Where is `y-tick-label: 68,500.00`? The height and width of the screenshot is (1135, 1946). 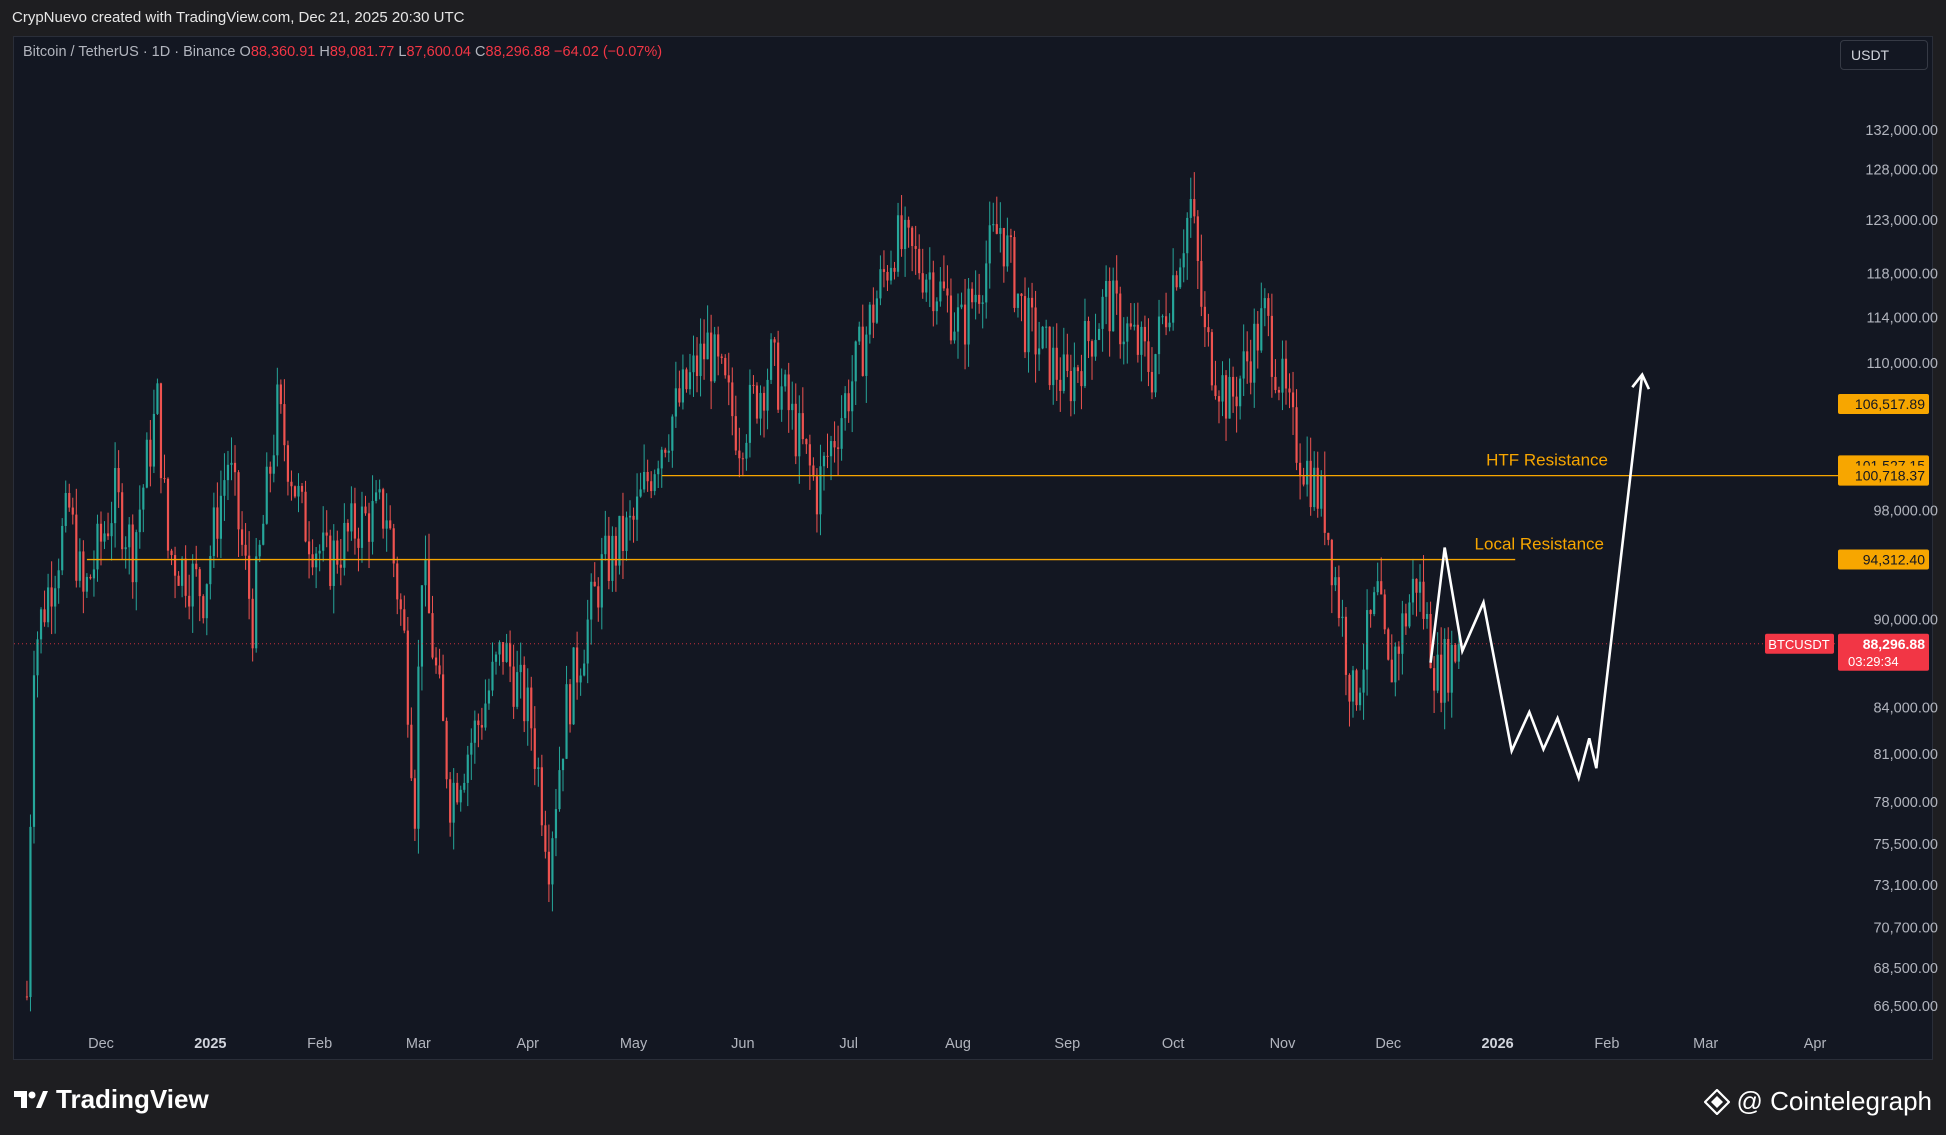
y-tick-label: 68,500.00 is located at coordinates (1905, 969).